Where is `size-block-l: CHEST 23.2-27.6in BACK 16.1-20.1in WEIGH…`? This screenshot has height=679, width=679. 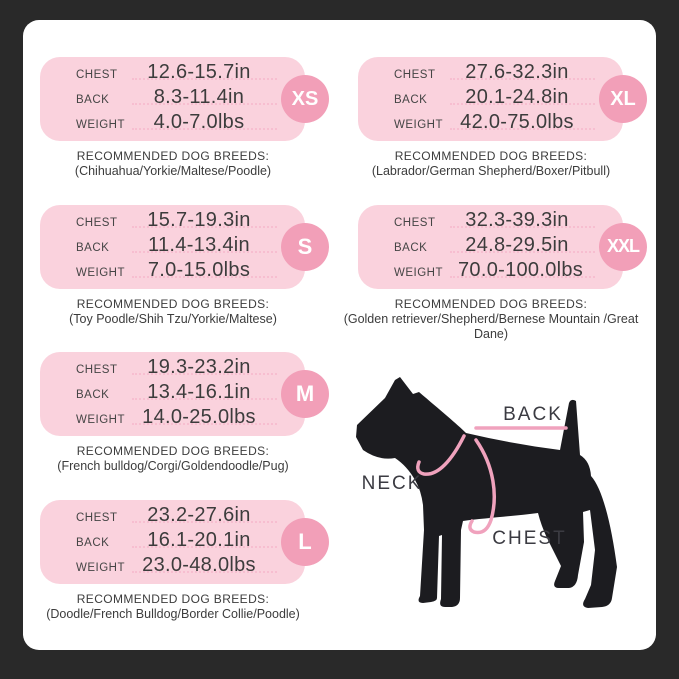 size-block-l: CHEST 23.2-27.6in BACK 16.1-20.1in WEIGH… is located at coordinates (184, 561).